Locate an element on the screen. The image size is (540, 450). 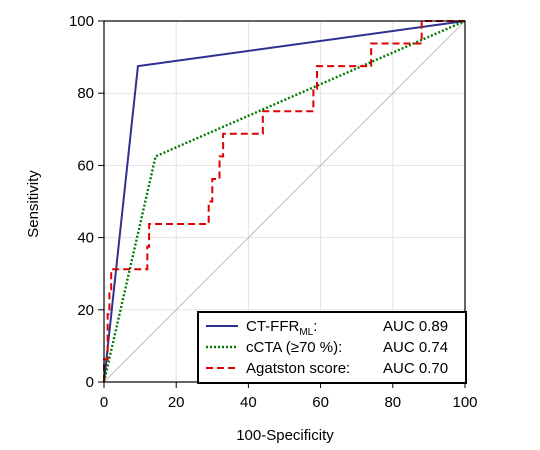
legend-label-ccta: cCTA (≥70 %): is located at coordinates (294, 347).